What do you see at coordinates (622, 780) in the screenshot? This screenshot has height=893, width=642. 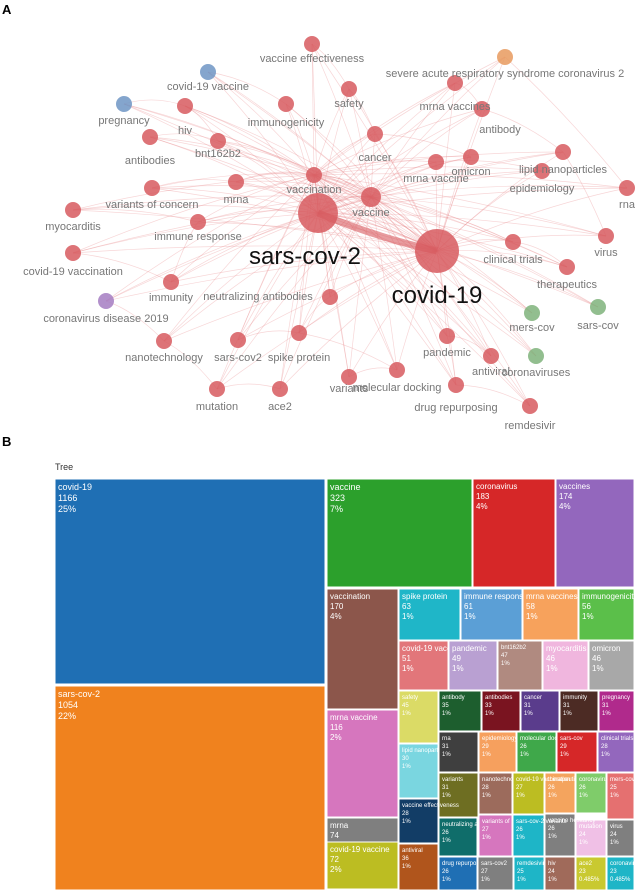 I see `treemap-text: mers-cov` at bounding box center [622, 780].